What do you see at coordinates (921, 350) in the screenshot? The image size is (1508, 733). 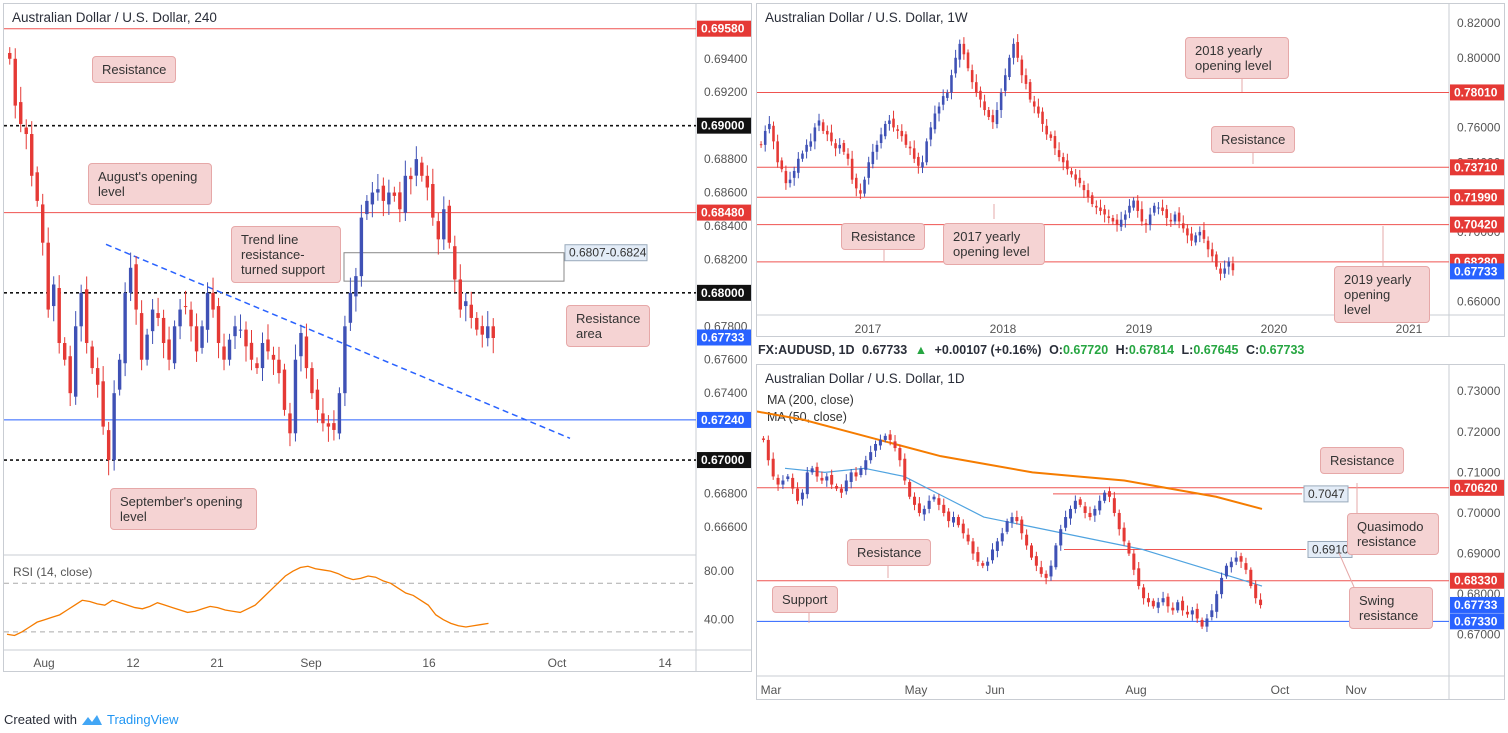 I see `up-arrow-icon: ▲` at bounding box center [921, 350].